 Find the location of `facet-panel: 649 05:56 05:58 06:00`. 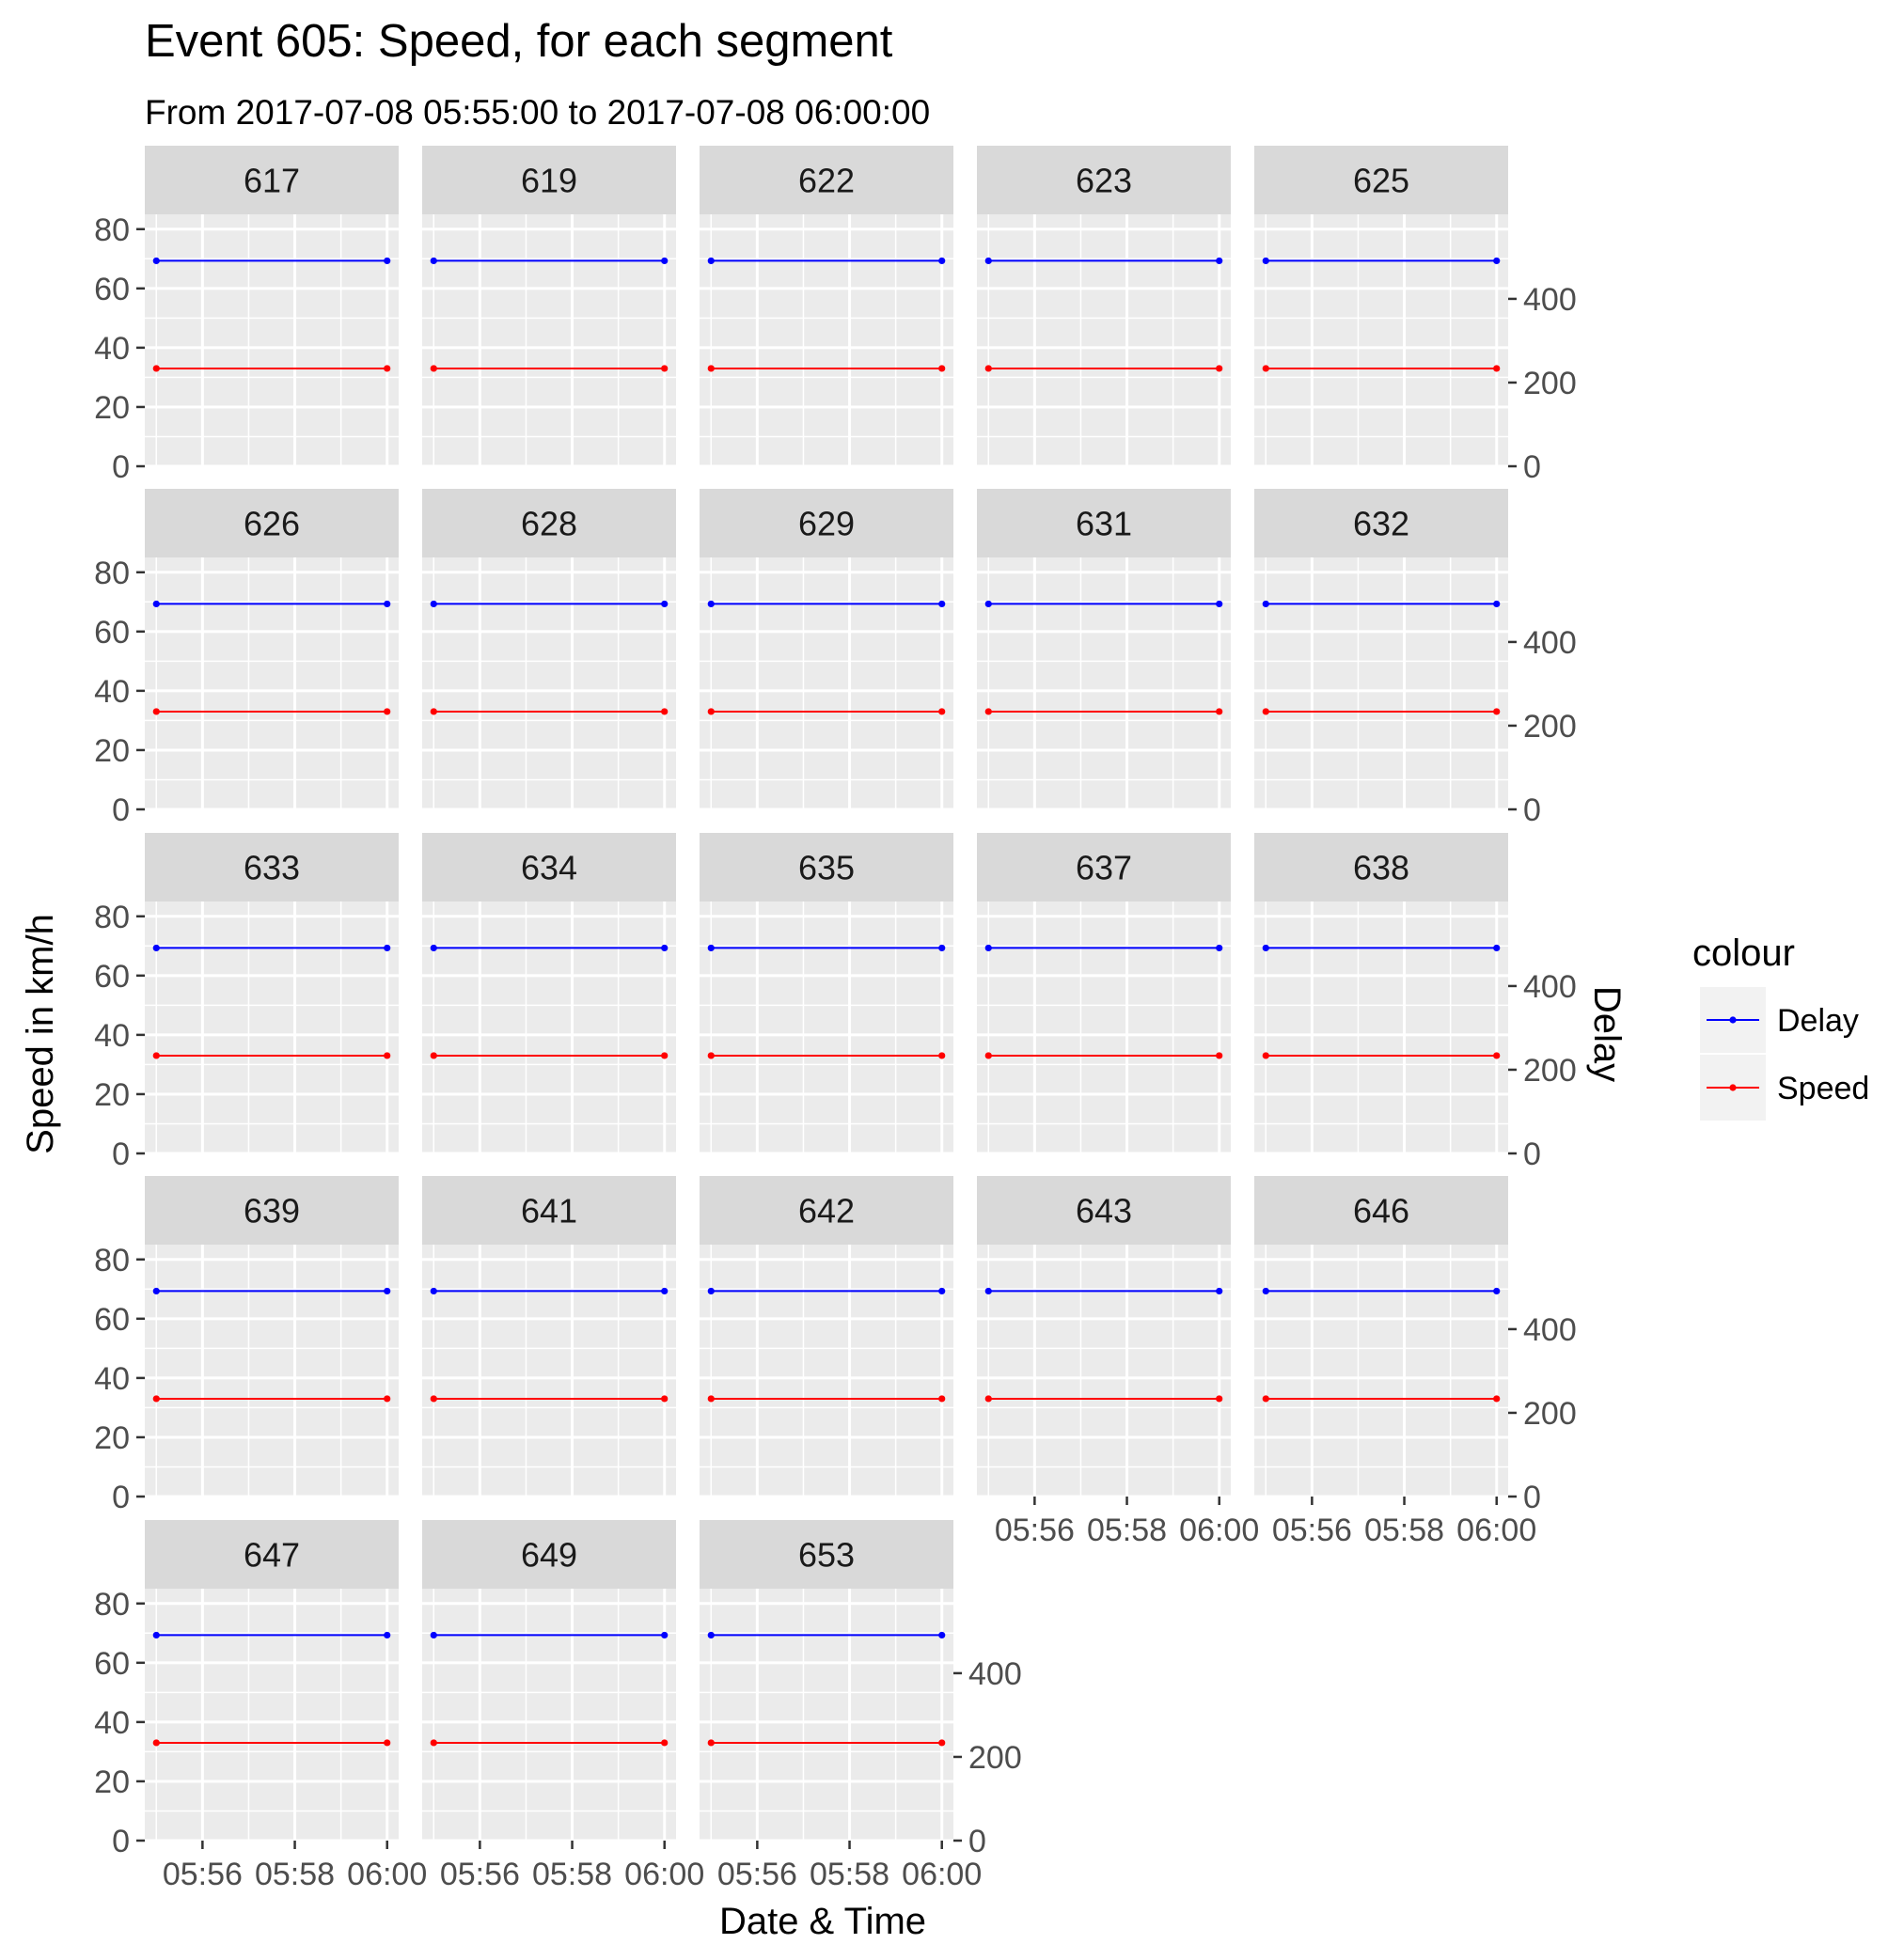

facet-panel: 649 05:56 05:58 06:00 is located at coordinates (563, 1706).